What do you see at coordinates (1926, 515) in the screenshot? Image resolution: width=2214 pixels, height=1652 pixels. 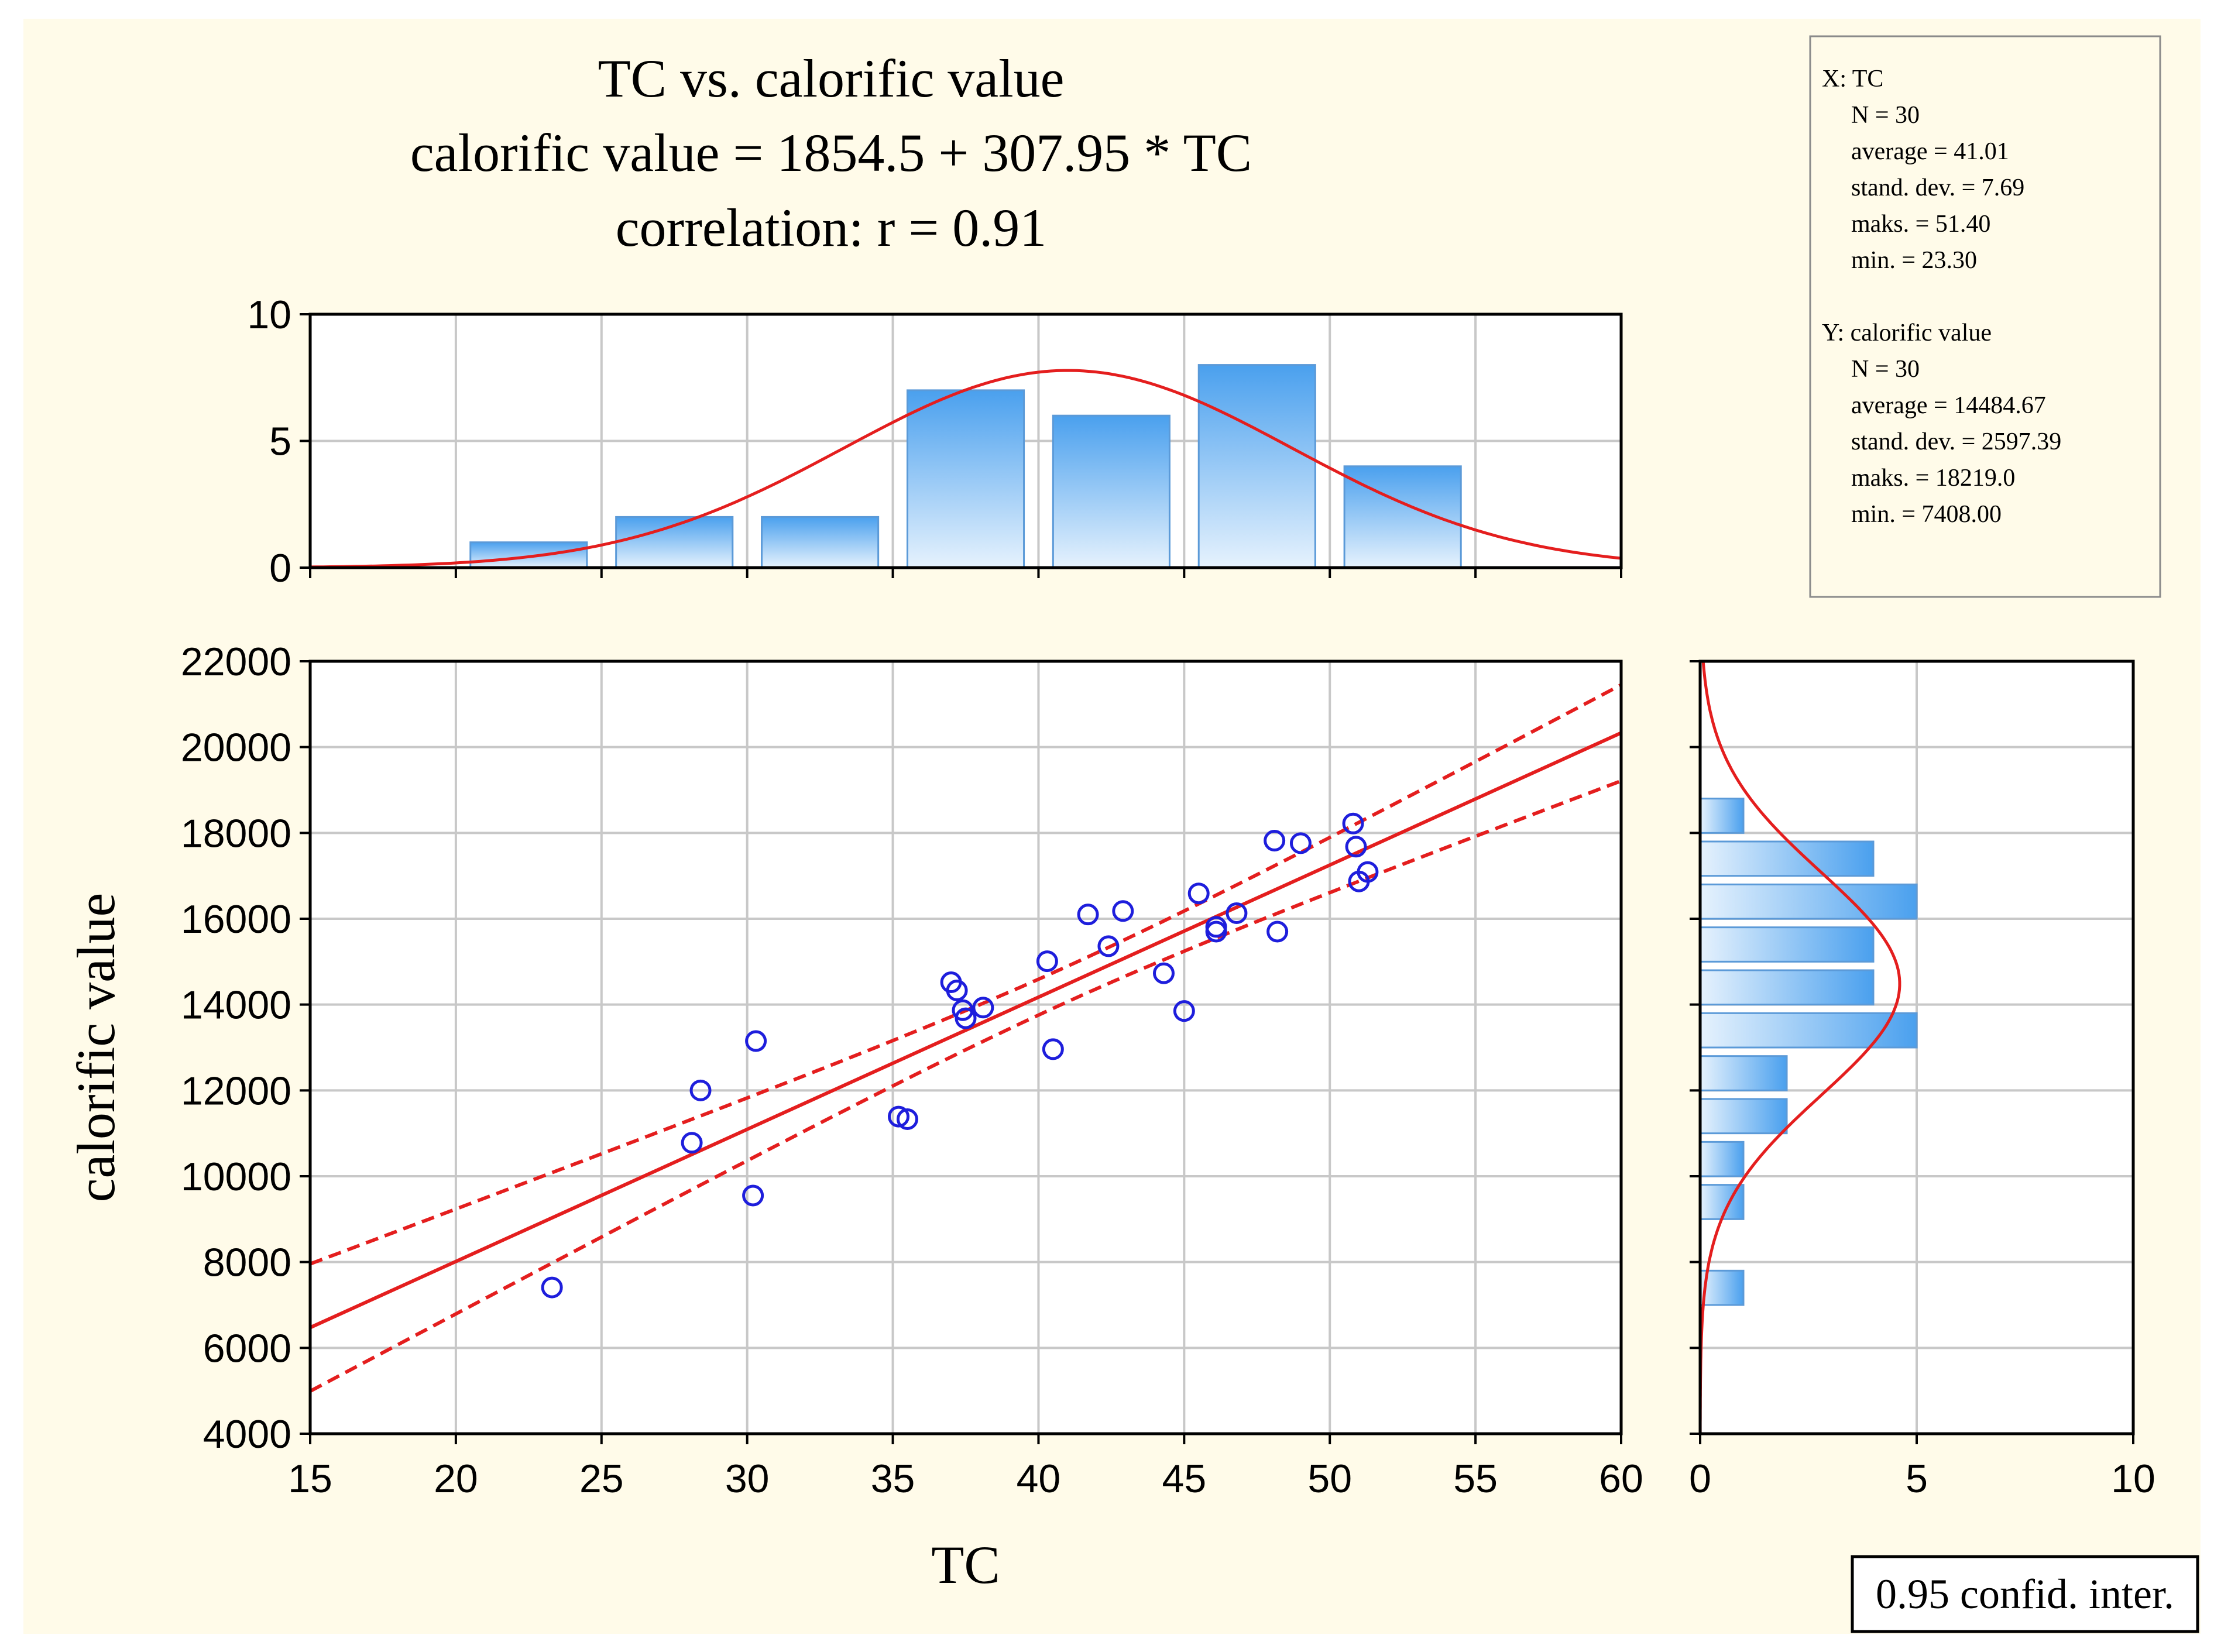 I see `stats-y-line: min. = 7408.00` at bounding box center [1926, 515].